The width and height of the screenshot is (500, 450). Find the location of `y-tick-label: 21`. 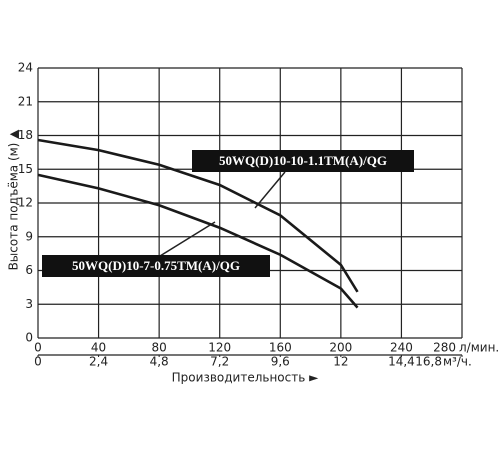

y-tick-label: 21 is located at coordinates (25, 101).